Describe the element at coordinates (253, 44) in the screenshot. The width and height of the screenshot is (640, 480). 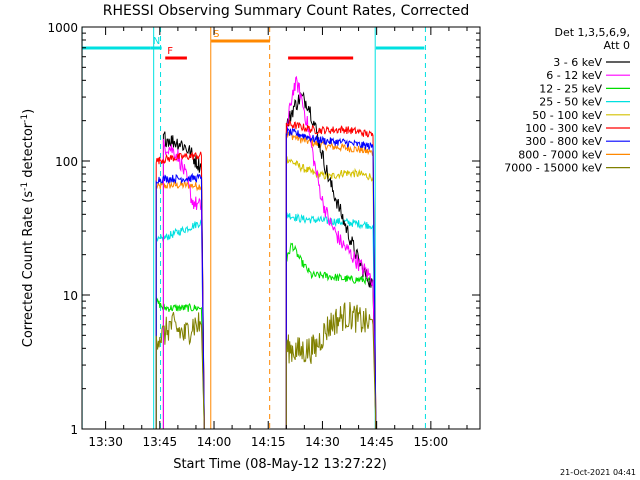
I see `state-bars: N S F` at that location.